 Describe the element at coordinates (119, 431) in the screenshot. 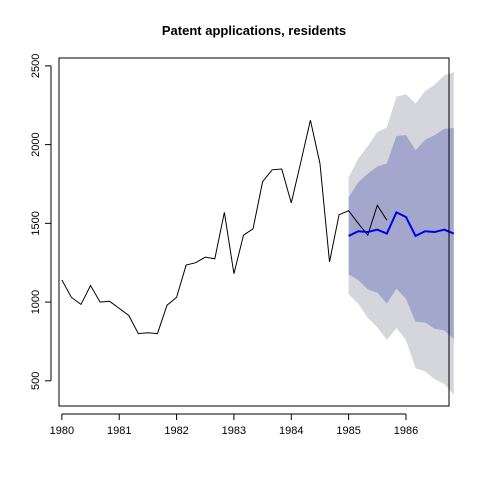

I see `x-tick-label: 1981` at that location.